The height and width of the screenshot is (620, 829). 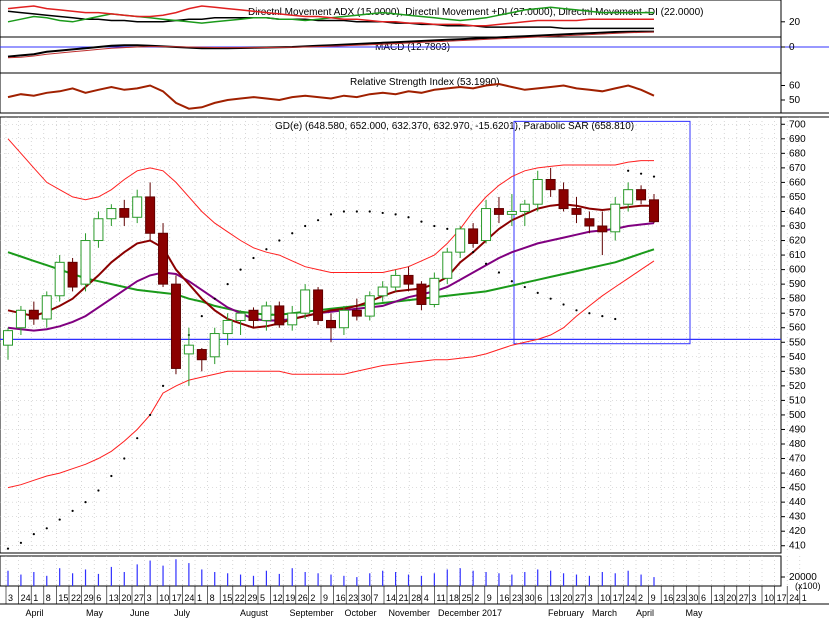 What do you see at coordinates (278, 598) in the screenshot?
I see `x-day-tick-label: 12` at bounding box center [278, 598].